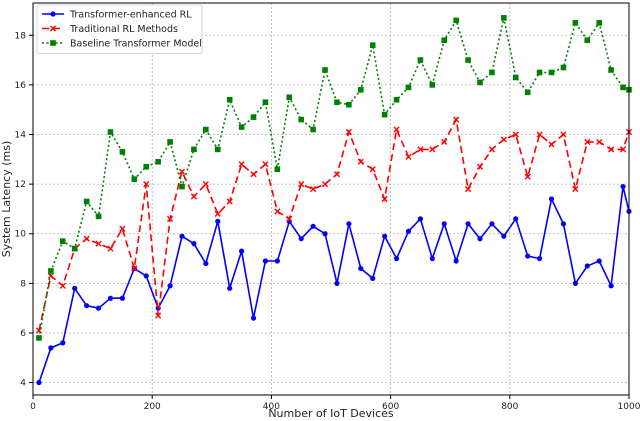 This screenshot has height=421, width=640. Describe the element at coordinates (629, 407) in the screenshot. I see `x-tick-label: 1000` at that location.